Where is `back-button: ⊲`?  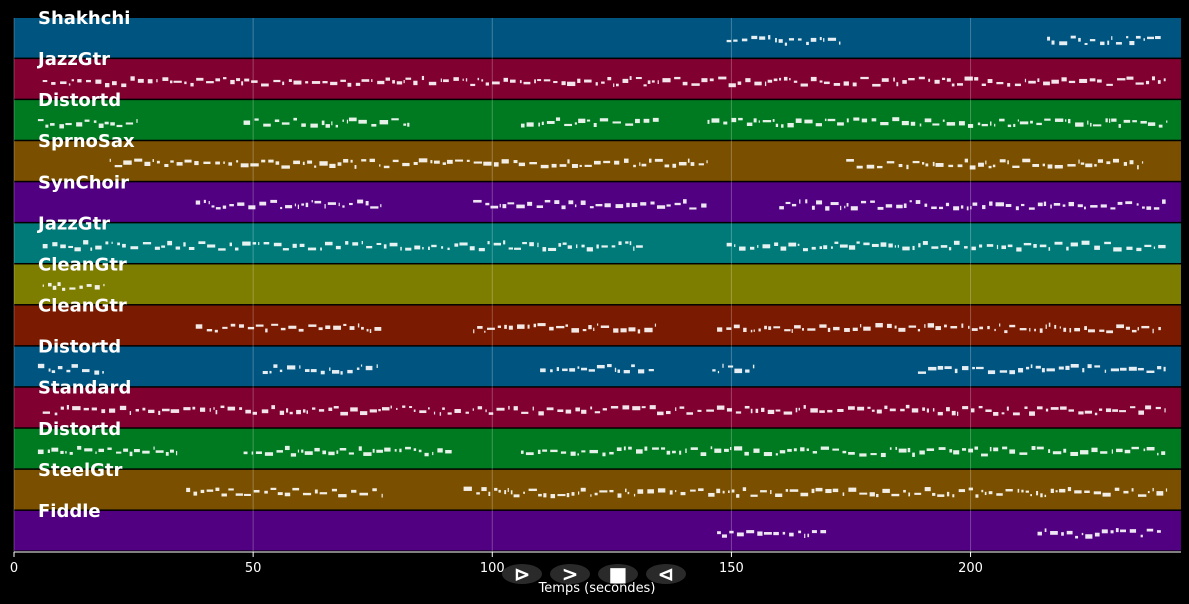 back-button: ⊲ is located at coordinates (666, 574).